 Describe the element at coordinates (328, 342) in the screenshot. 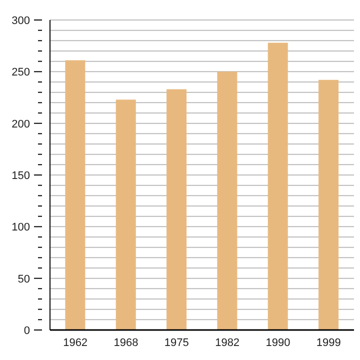

I see `x-tick-label: 1999` at that location.